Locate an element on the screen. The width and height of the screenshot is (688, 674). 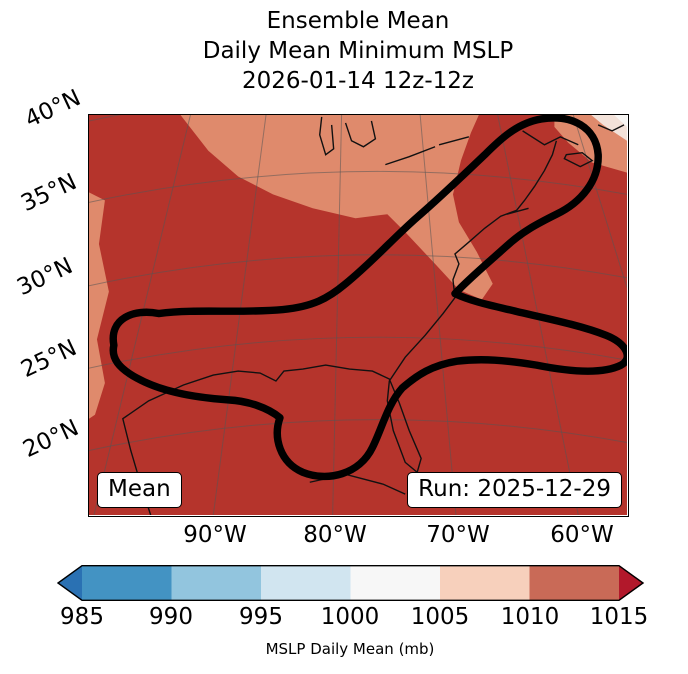
cbar-tick-1010: 1010 is located at coordinates (530, 617).